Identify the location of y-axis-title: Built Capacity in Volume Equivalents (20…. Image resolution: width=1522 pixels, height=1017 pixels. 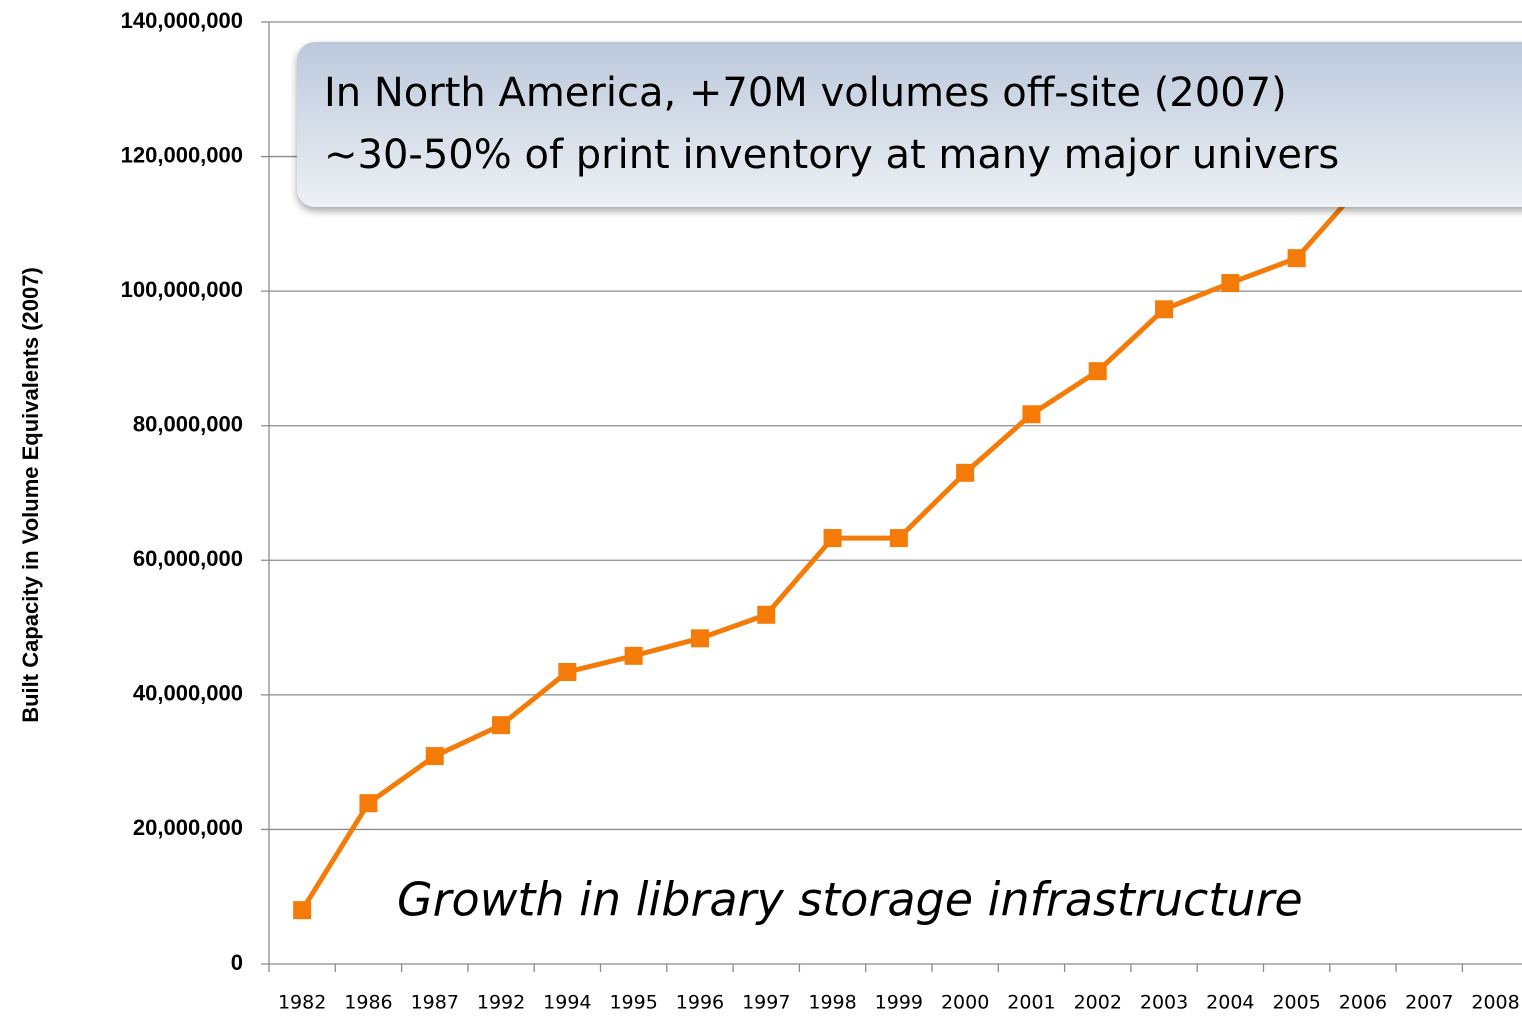
(30, 495).